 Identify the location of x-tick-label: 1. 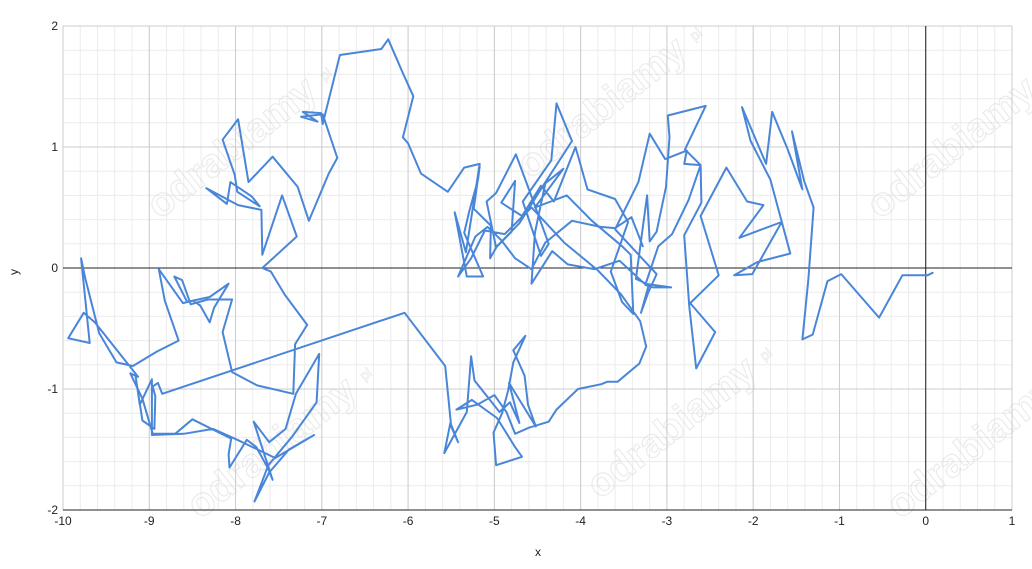
(1012, 521).